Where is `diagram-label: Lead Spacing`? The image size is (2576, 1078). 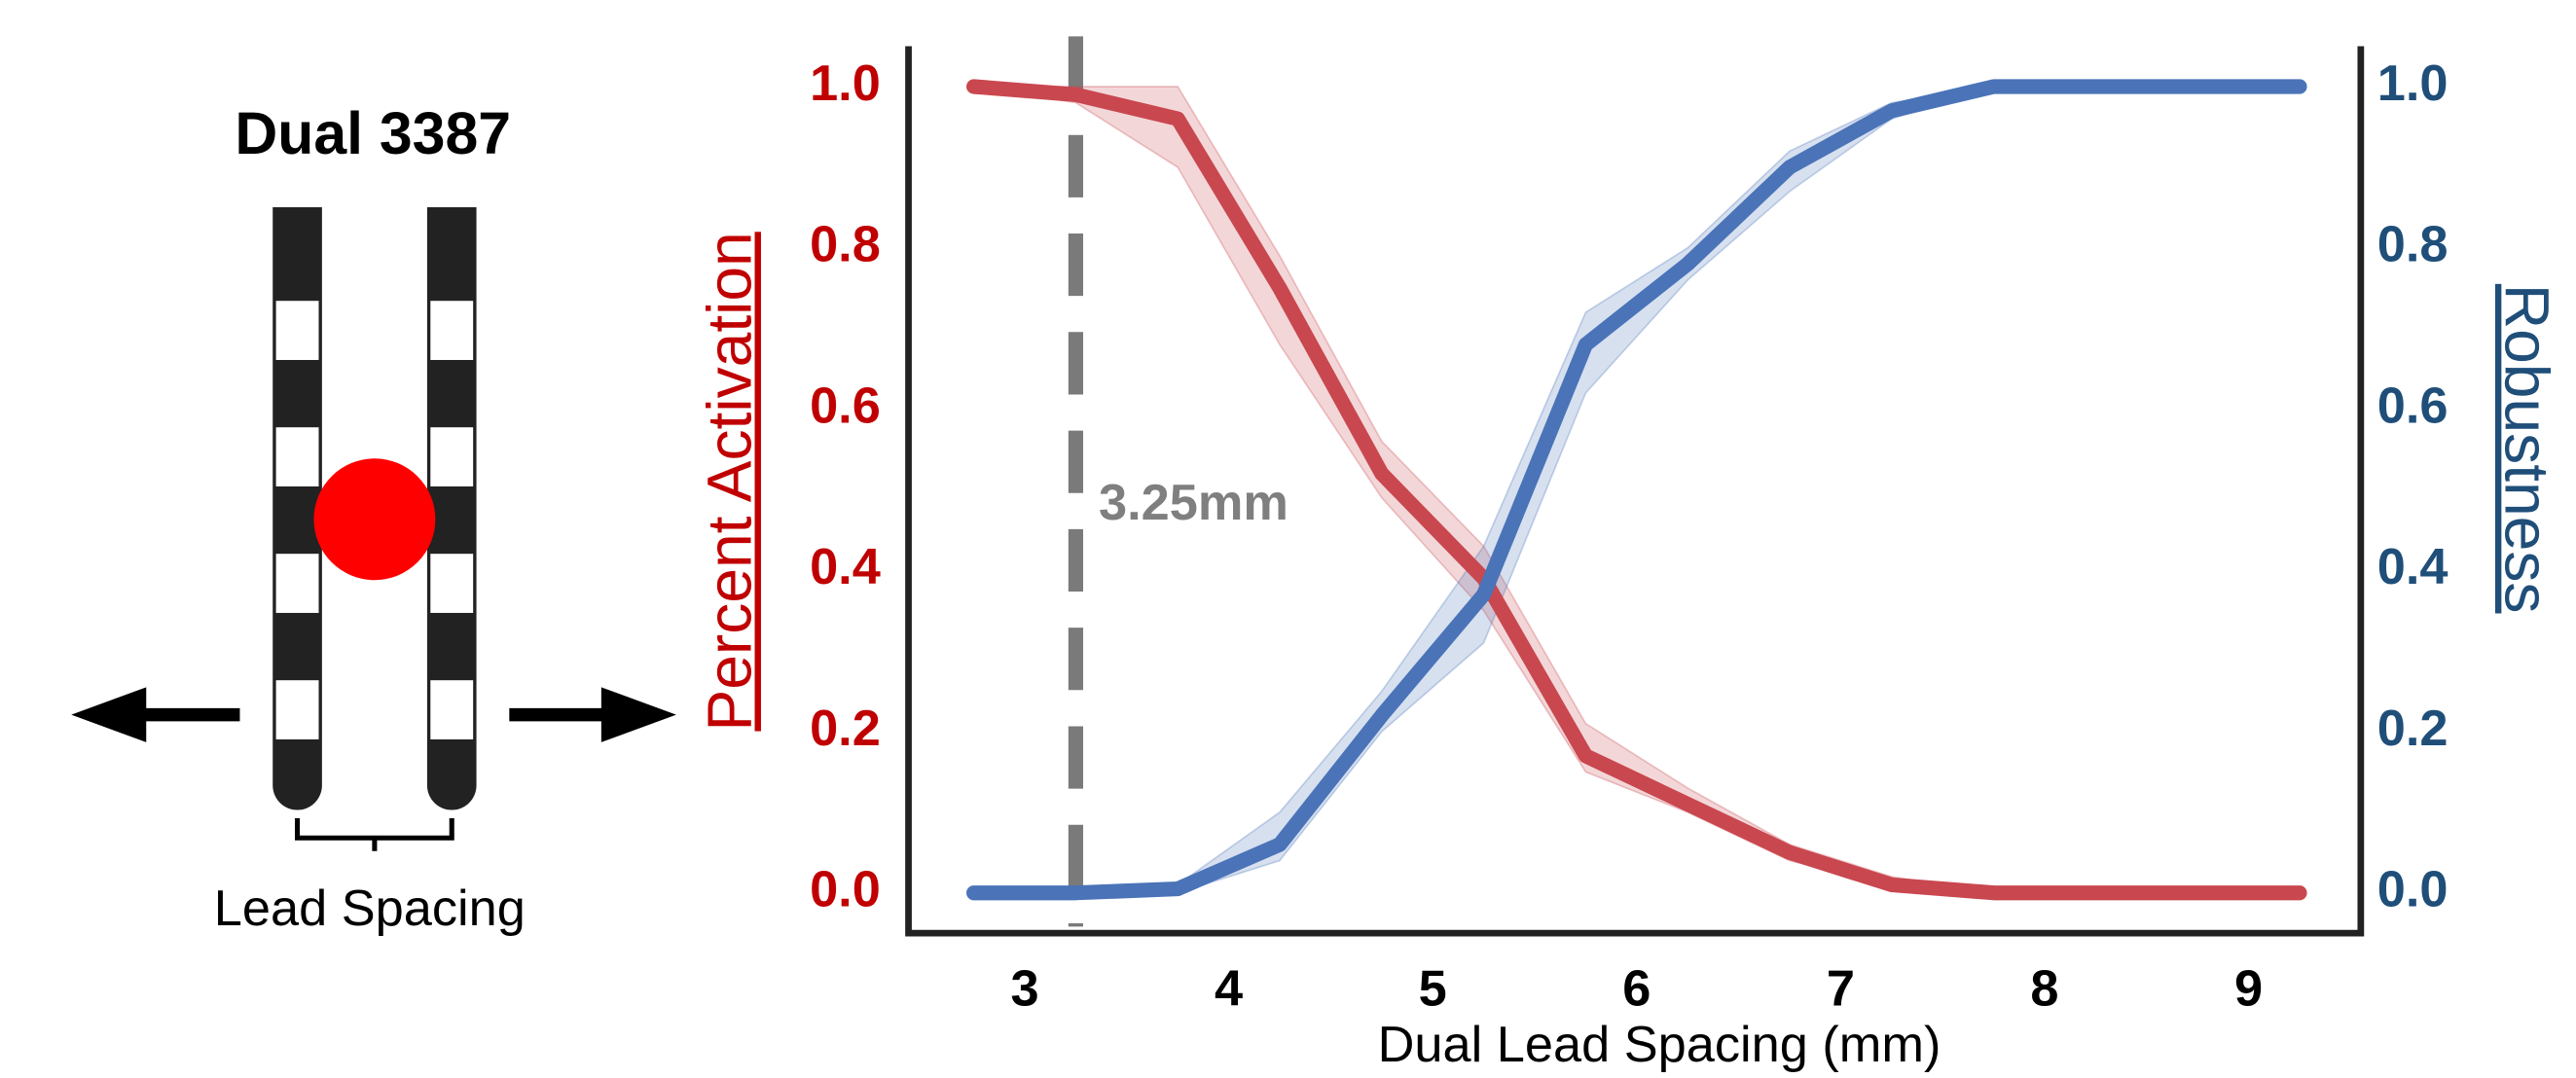
diagram-label: Lead Spacing is located at coordinates (370, 908).